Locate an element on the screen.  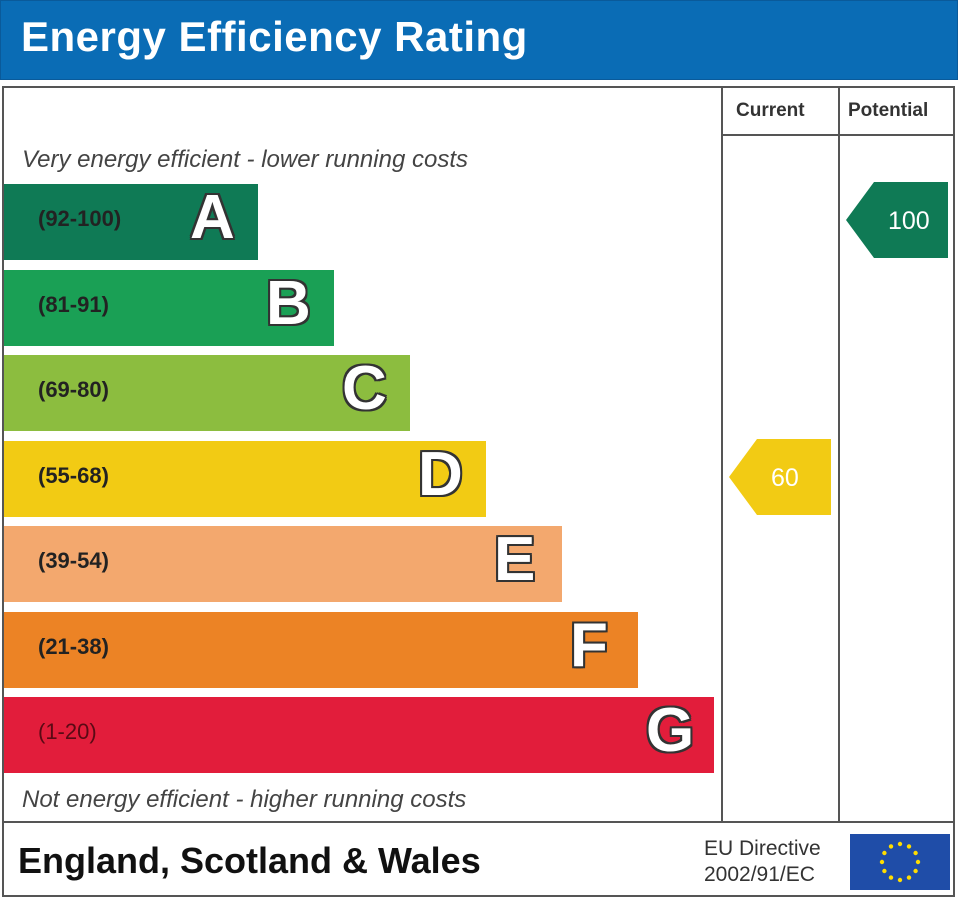
potential-column-header: Potential is located at coordinates (888, 110).